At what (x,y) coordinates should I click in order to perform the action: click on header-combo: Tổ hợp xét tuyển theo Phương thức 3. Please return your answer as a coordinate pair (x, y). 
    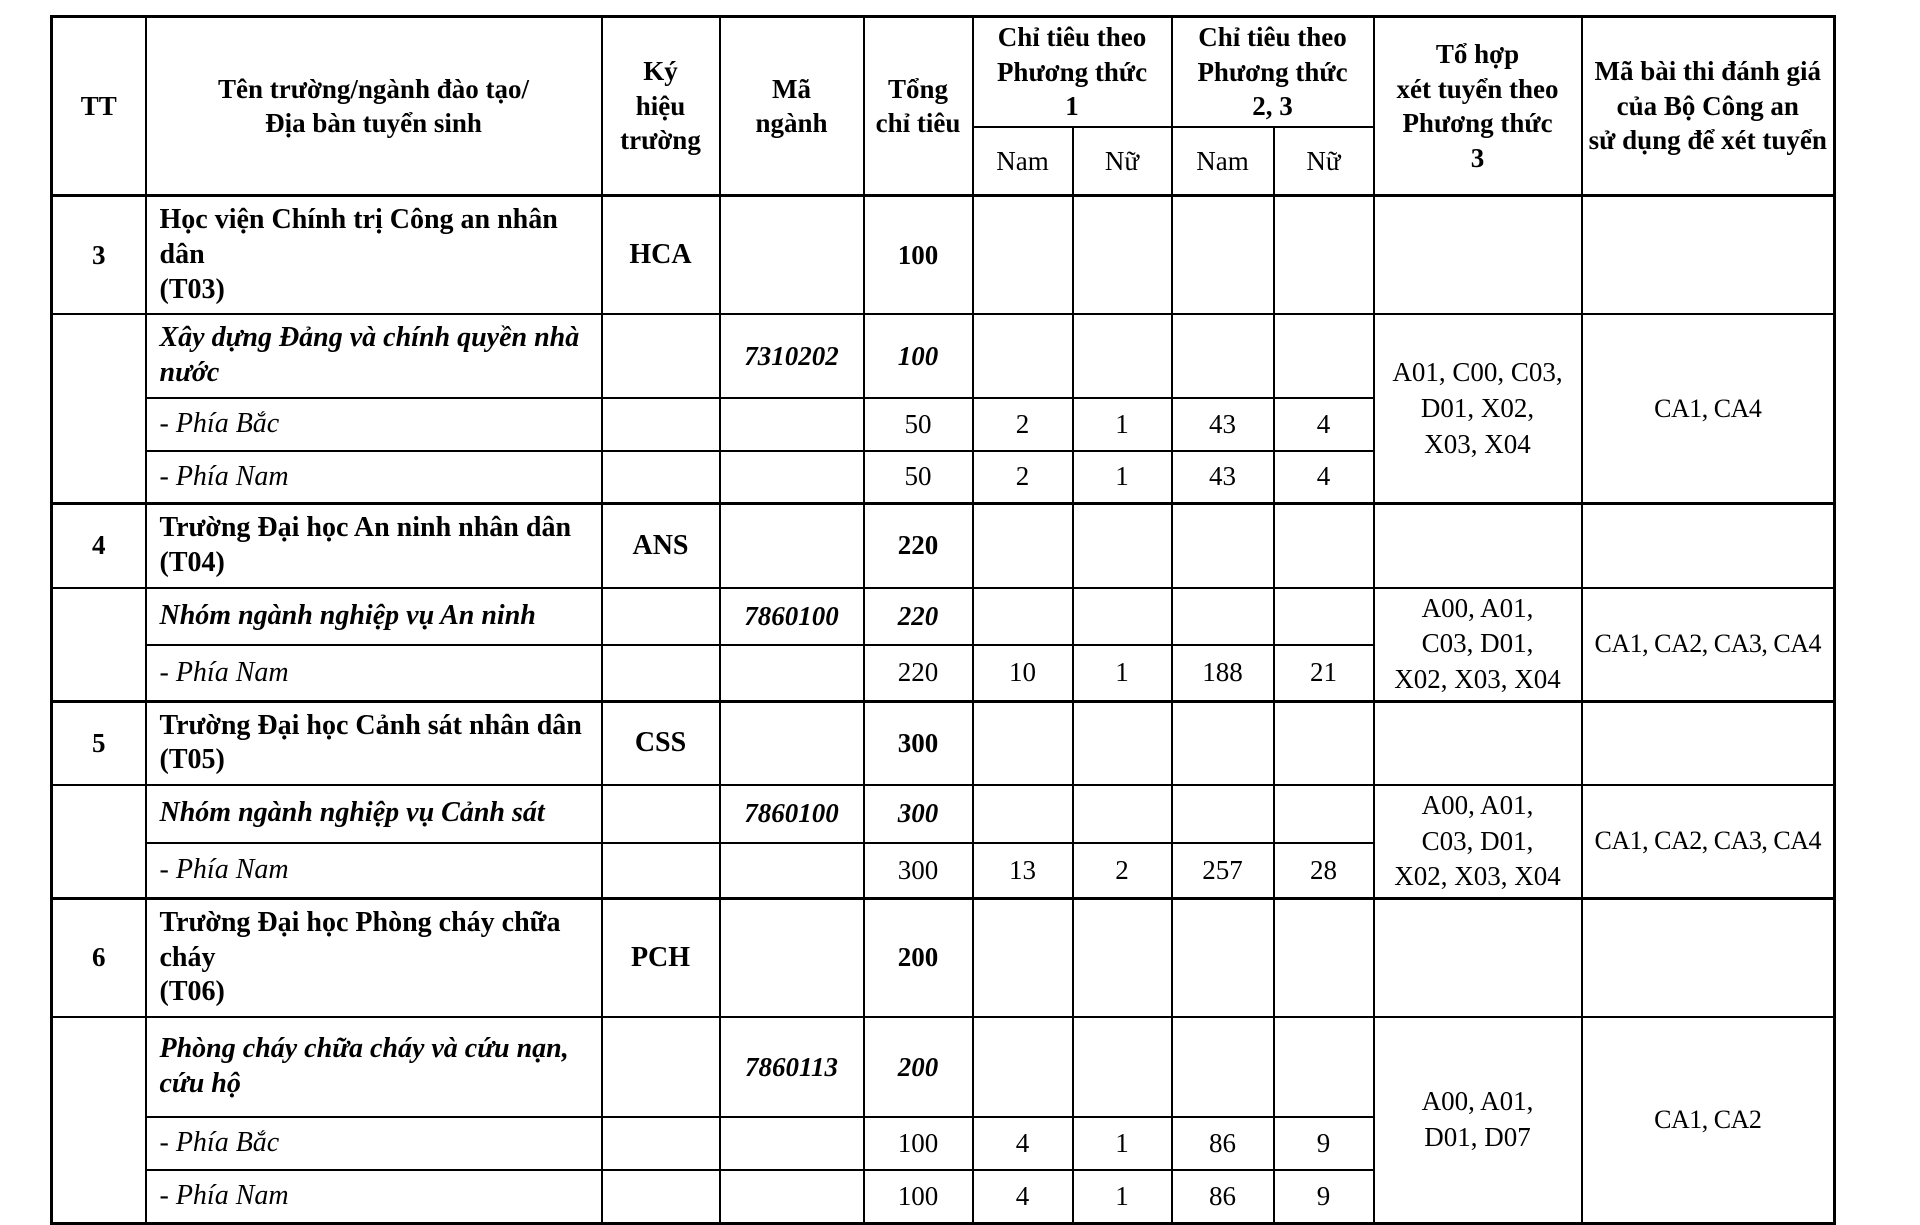
    Looking at the image, I should click on (1477, 106).